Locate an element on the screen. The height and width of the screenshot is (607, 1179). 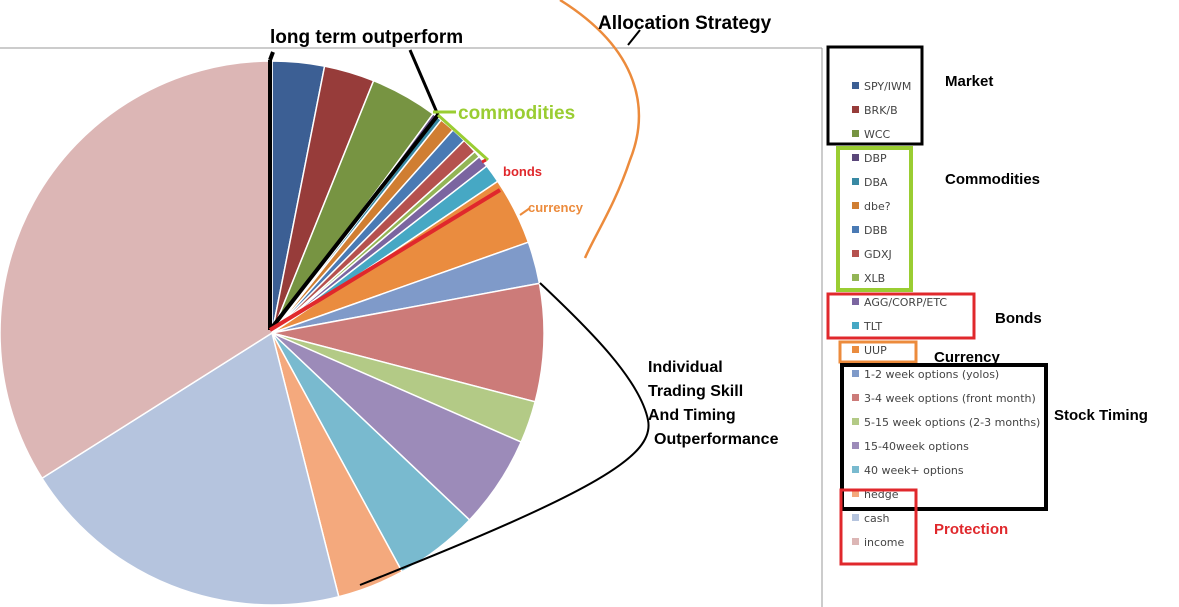
currency-pointer is located at coordinates (525, 211).